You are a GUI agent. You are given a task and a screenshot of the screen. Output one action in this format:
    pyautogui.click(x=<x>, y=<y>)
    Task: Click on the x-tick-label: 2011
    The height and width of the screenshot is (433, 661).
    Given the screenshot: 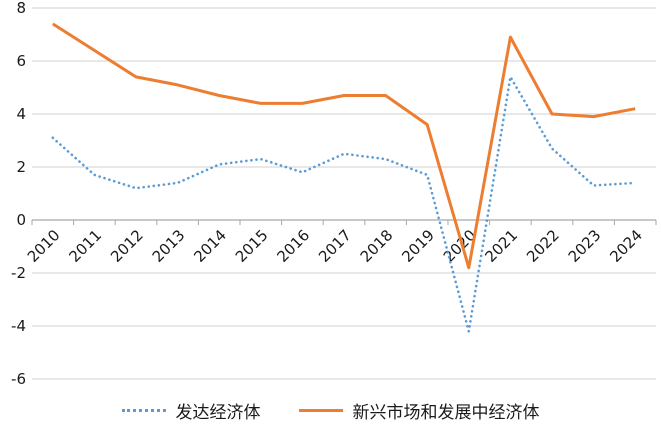 What is the action you would take?
    pyautogui.click(x=85, y=246)
    